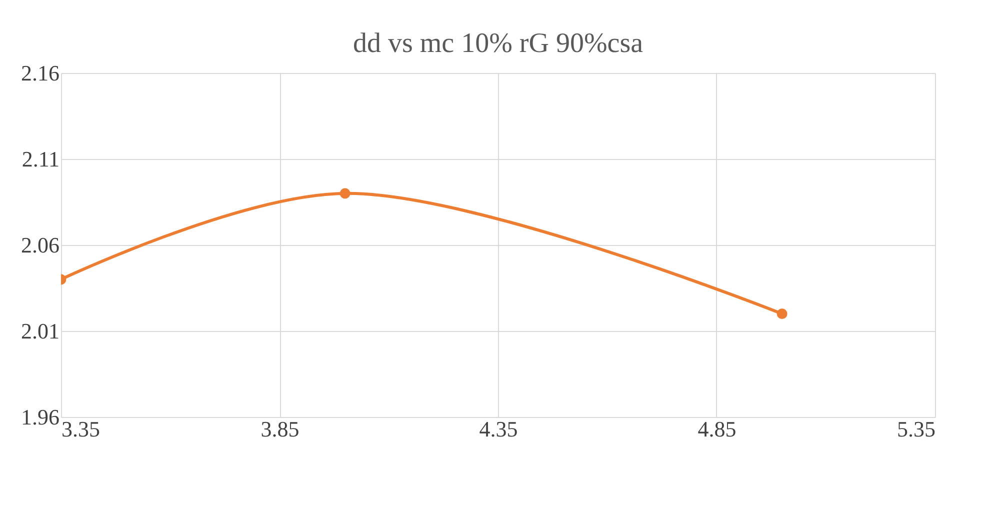 This screenshot has height=521, width=1000. Describe the element at coordinates (81, 429) in the screenshot. I see `x-tick-label: 3.35` at that location.